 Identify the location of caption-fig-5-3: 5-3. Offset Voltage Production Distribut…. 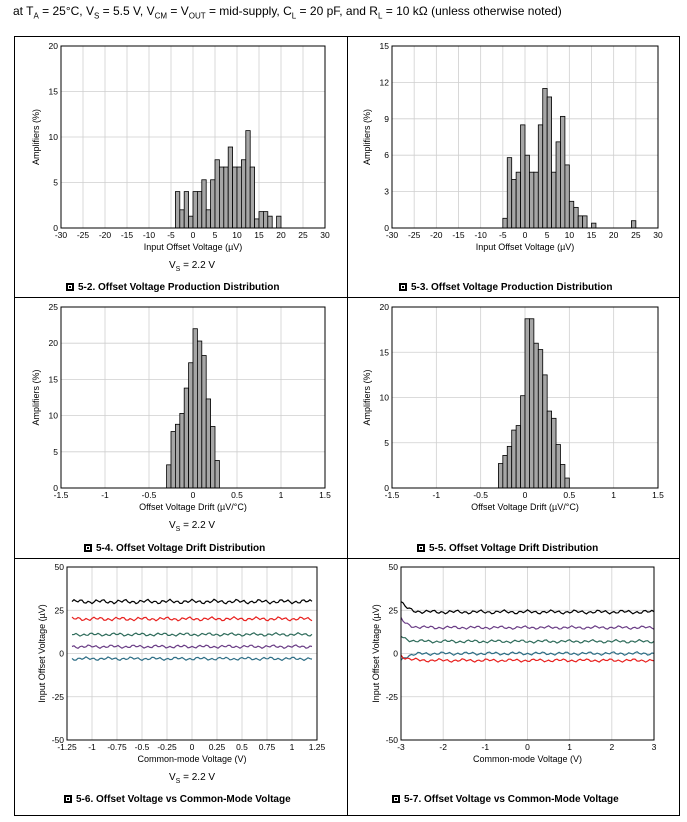
(506, 287).